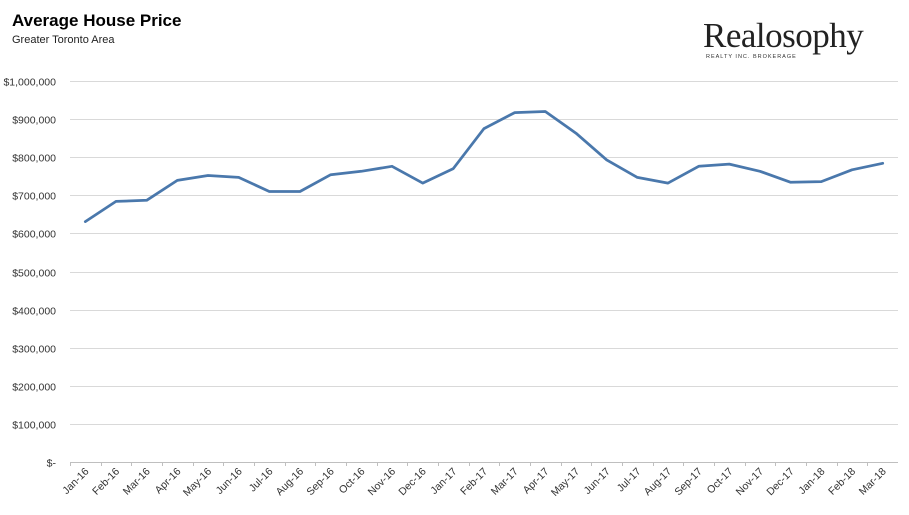  I want to click on x-tick-label: Dec-16, so click(412, 482).